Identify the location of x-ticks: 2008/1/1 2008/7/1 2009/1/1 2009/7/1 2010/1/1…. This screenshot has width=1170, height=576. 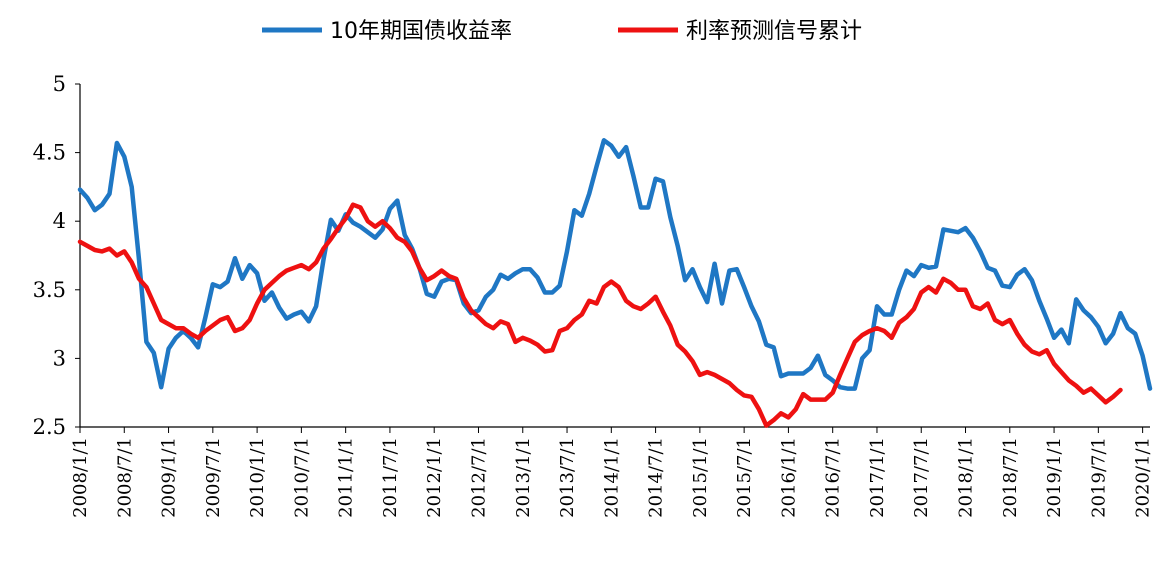
(612, 472).